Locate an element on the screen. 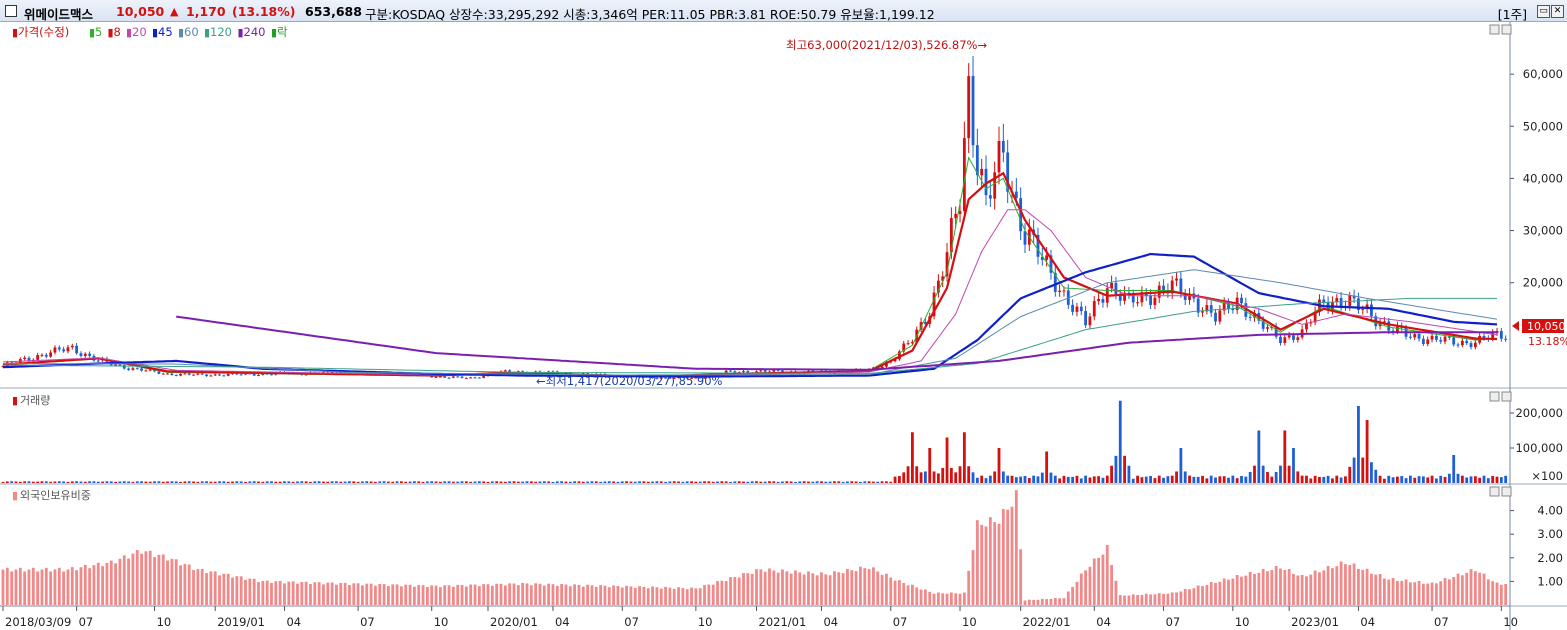 The height and width of the screenshot is (630, 1567). foreign-panel-minimize-icon is located at coordinates (1494, 491).